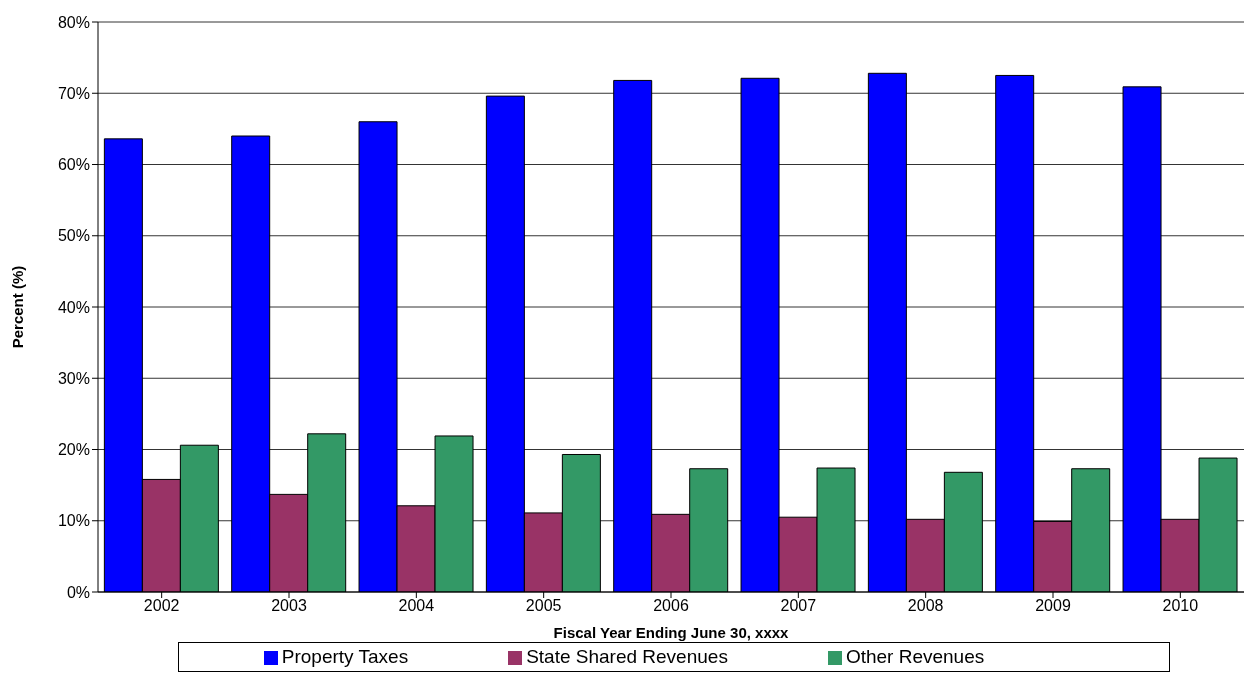 Image resolution: width=1253 pixels, height=684 pixels. I want to click on legend-label: Other Revenues, so click(915, 656).